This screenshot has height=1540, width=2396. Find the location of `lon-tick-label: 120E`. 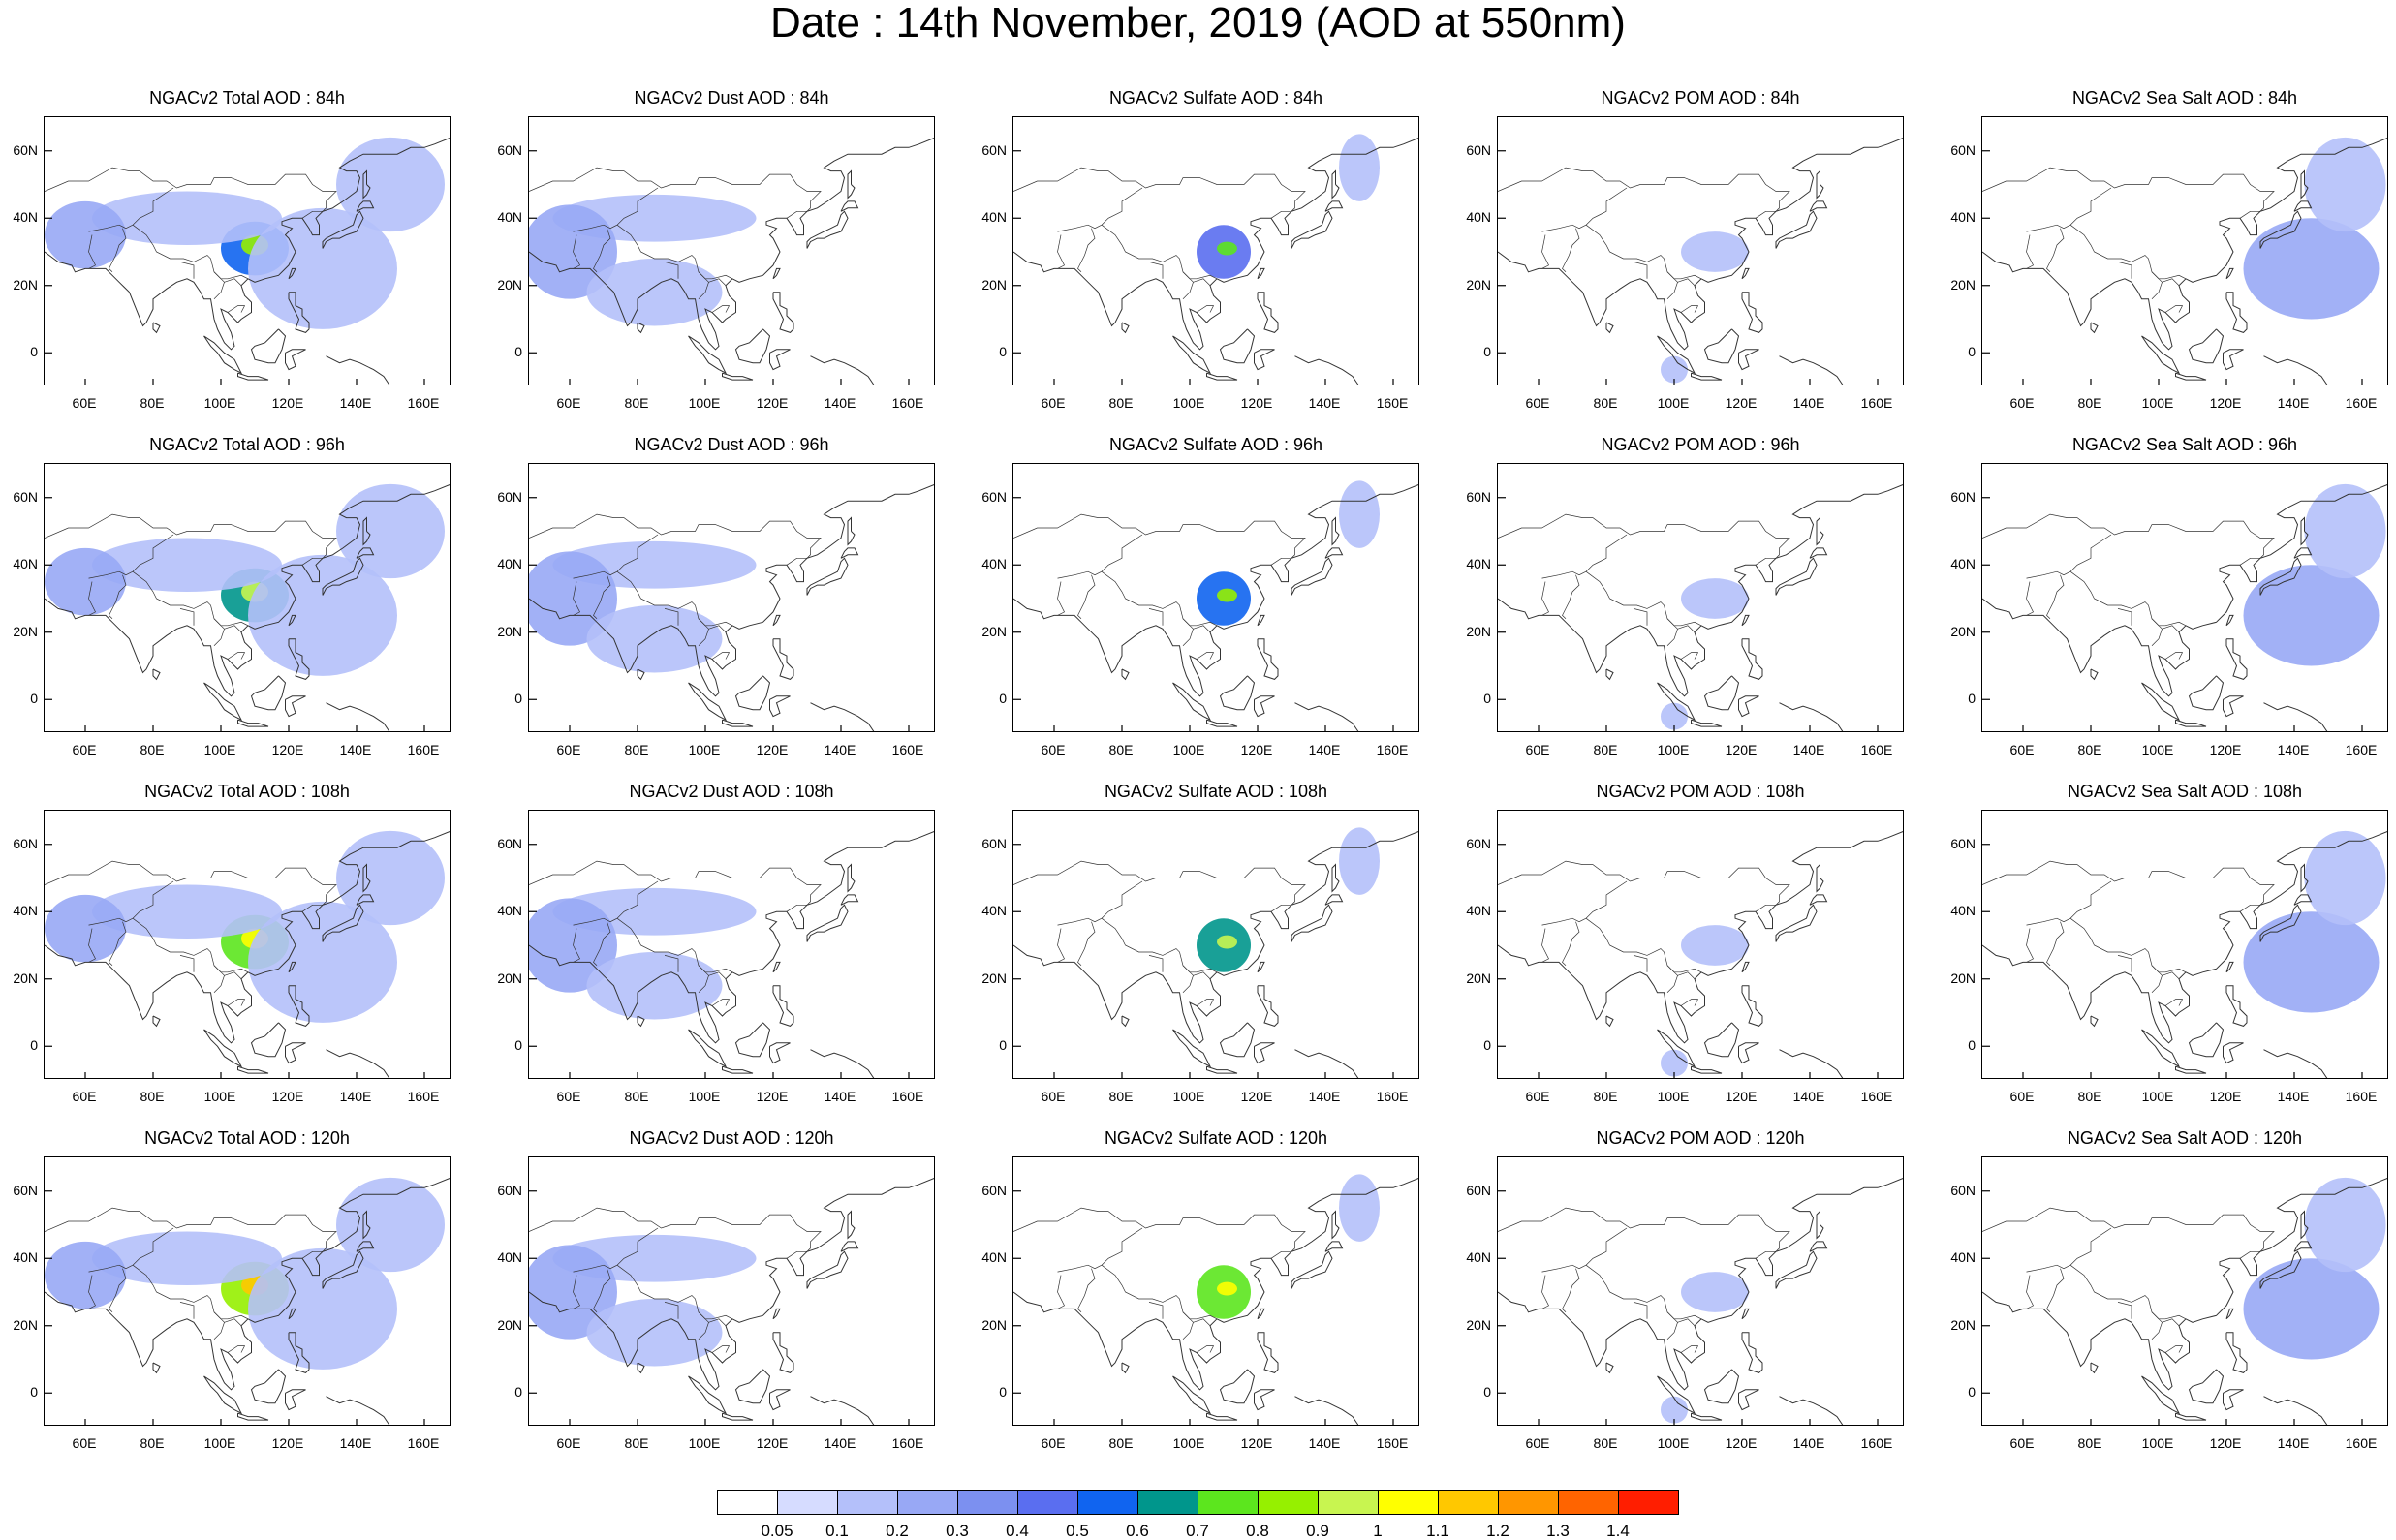

lon-tick-label: 120E is located at coordinates (1741, 750).